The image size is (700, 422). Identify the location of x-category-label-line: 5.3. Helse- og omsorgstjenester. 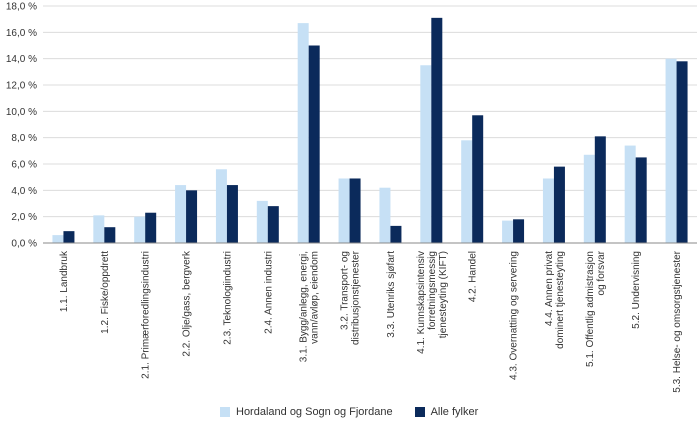
(677, 321).